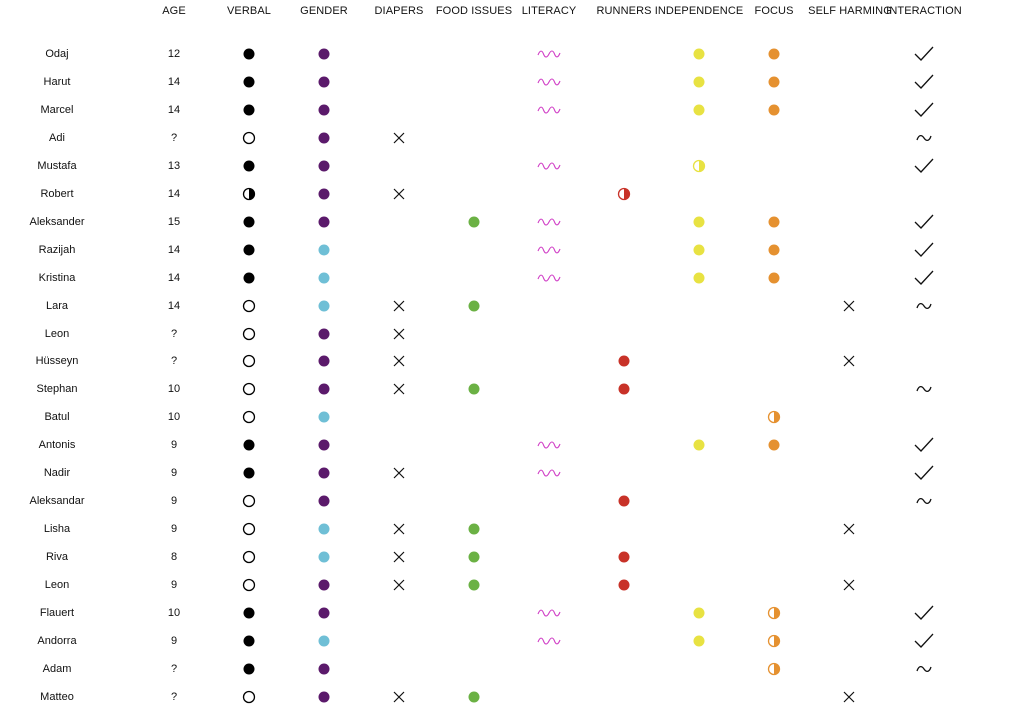  I want to click on runners-full-dot-icon, so click(624, 361).